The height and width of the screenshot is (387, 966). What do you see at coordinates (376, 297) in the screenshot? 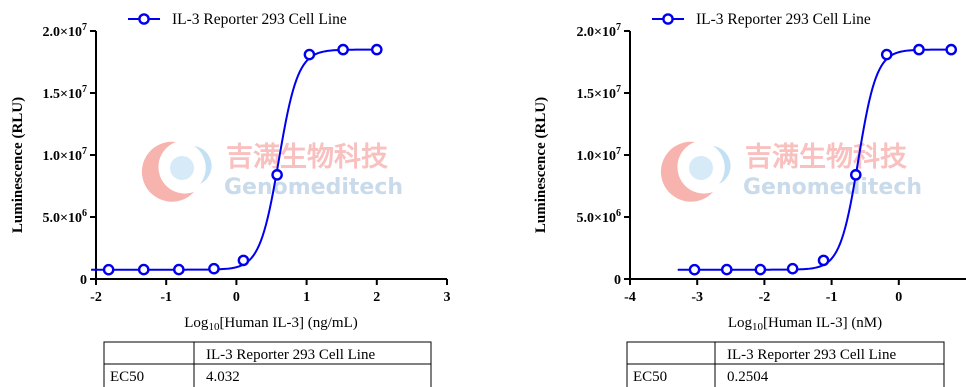
I see `x-tick-label: 2` at bounding box center [376, 297].